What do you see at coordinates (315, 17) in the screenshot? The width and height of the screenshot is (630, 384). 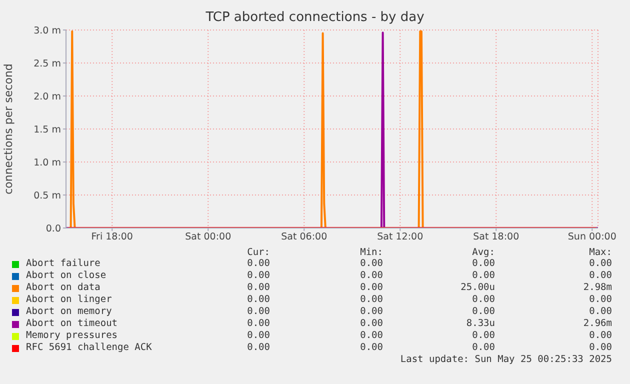 I see `chart-title: TCP aborted connections - by day` at bounding box center [315, 17].